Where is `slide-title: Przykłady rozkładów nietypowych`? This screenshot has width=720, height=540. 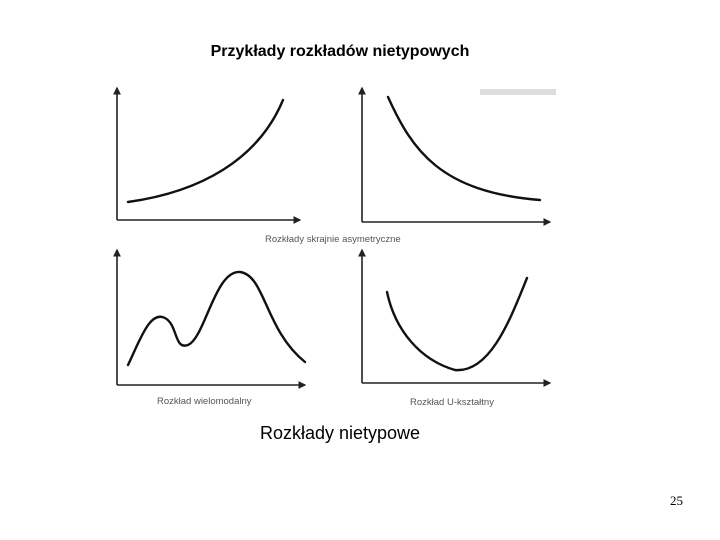
slide-title: Przykłady rozkładów nietypowych is located at coordinates (340, 51).